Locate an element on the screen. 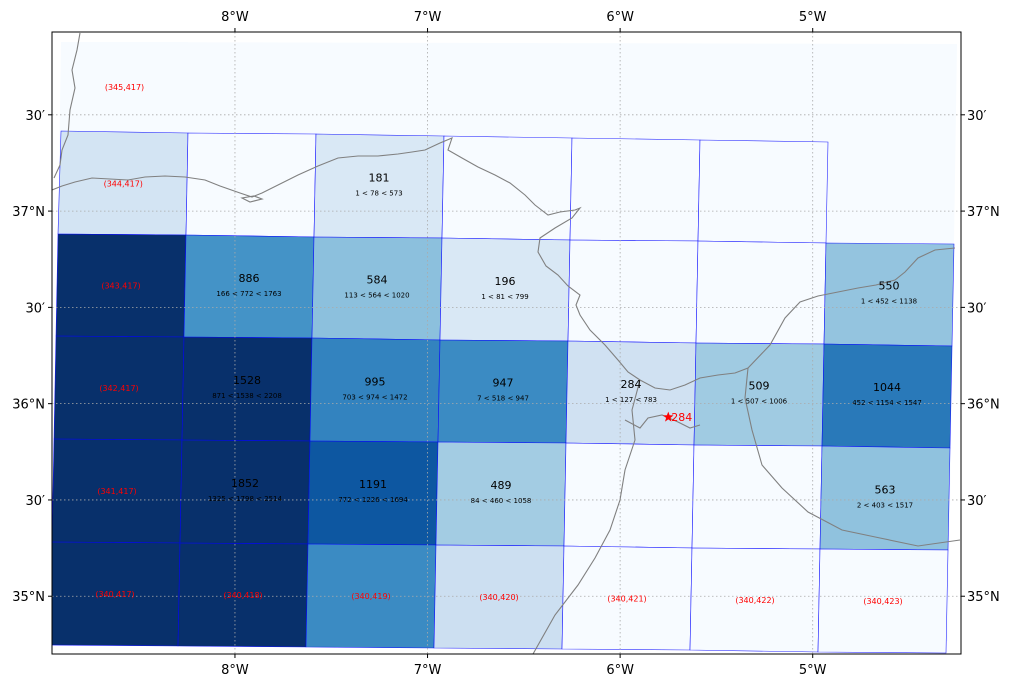  cell-count-label: 886 is located at coordinates (249, 278).